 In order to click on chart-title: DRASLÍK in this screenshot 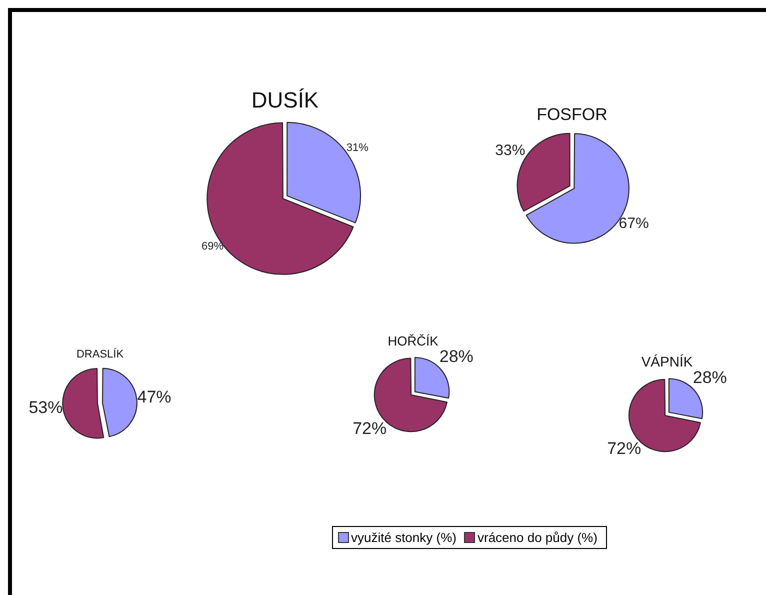, I will do `click(100, 354)`.